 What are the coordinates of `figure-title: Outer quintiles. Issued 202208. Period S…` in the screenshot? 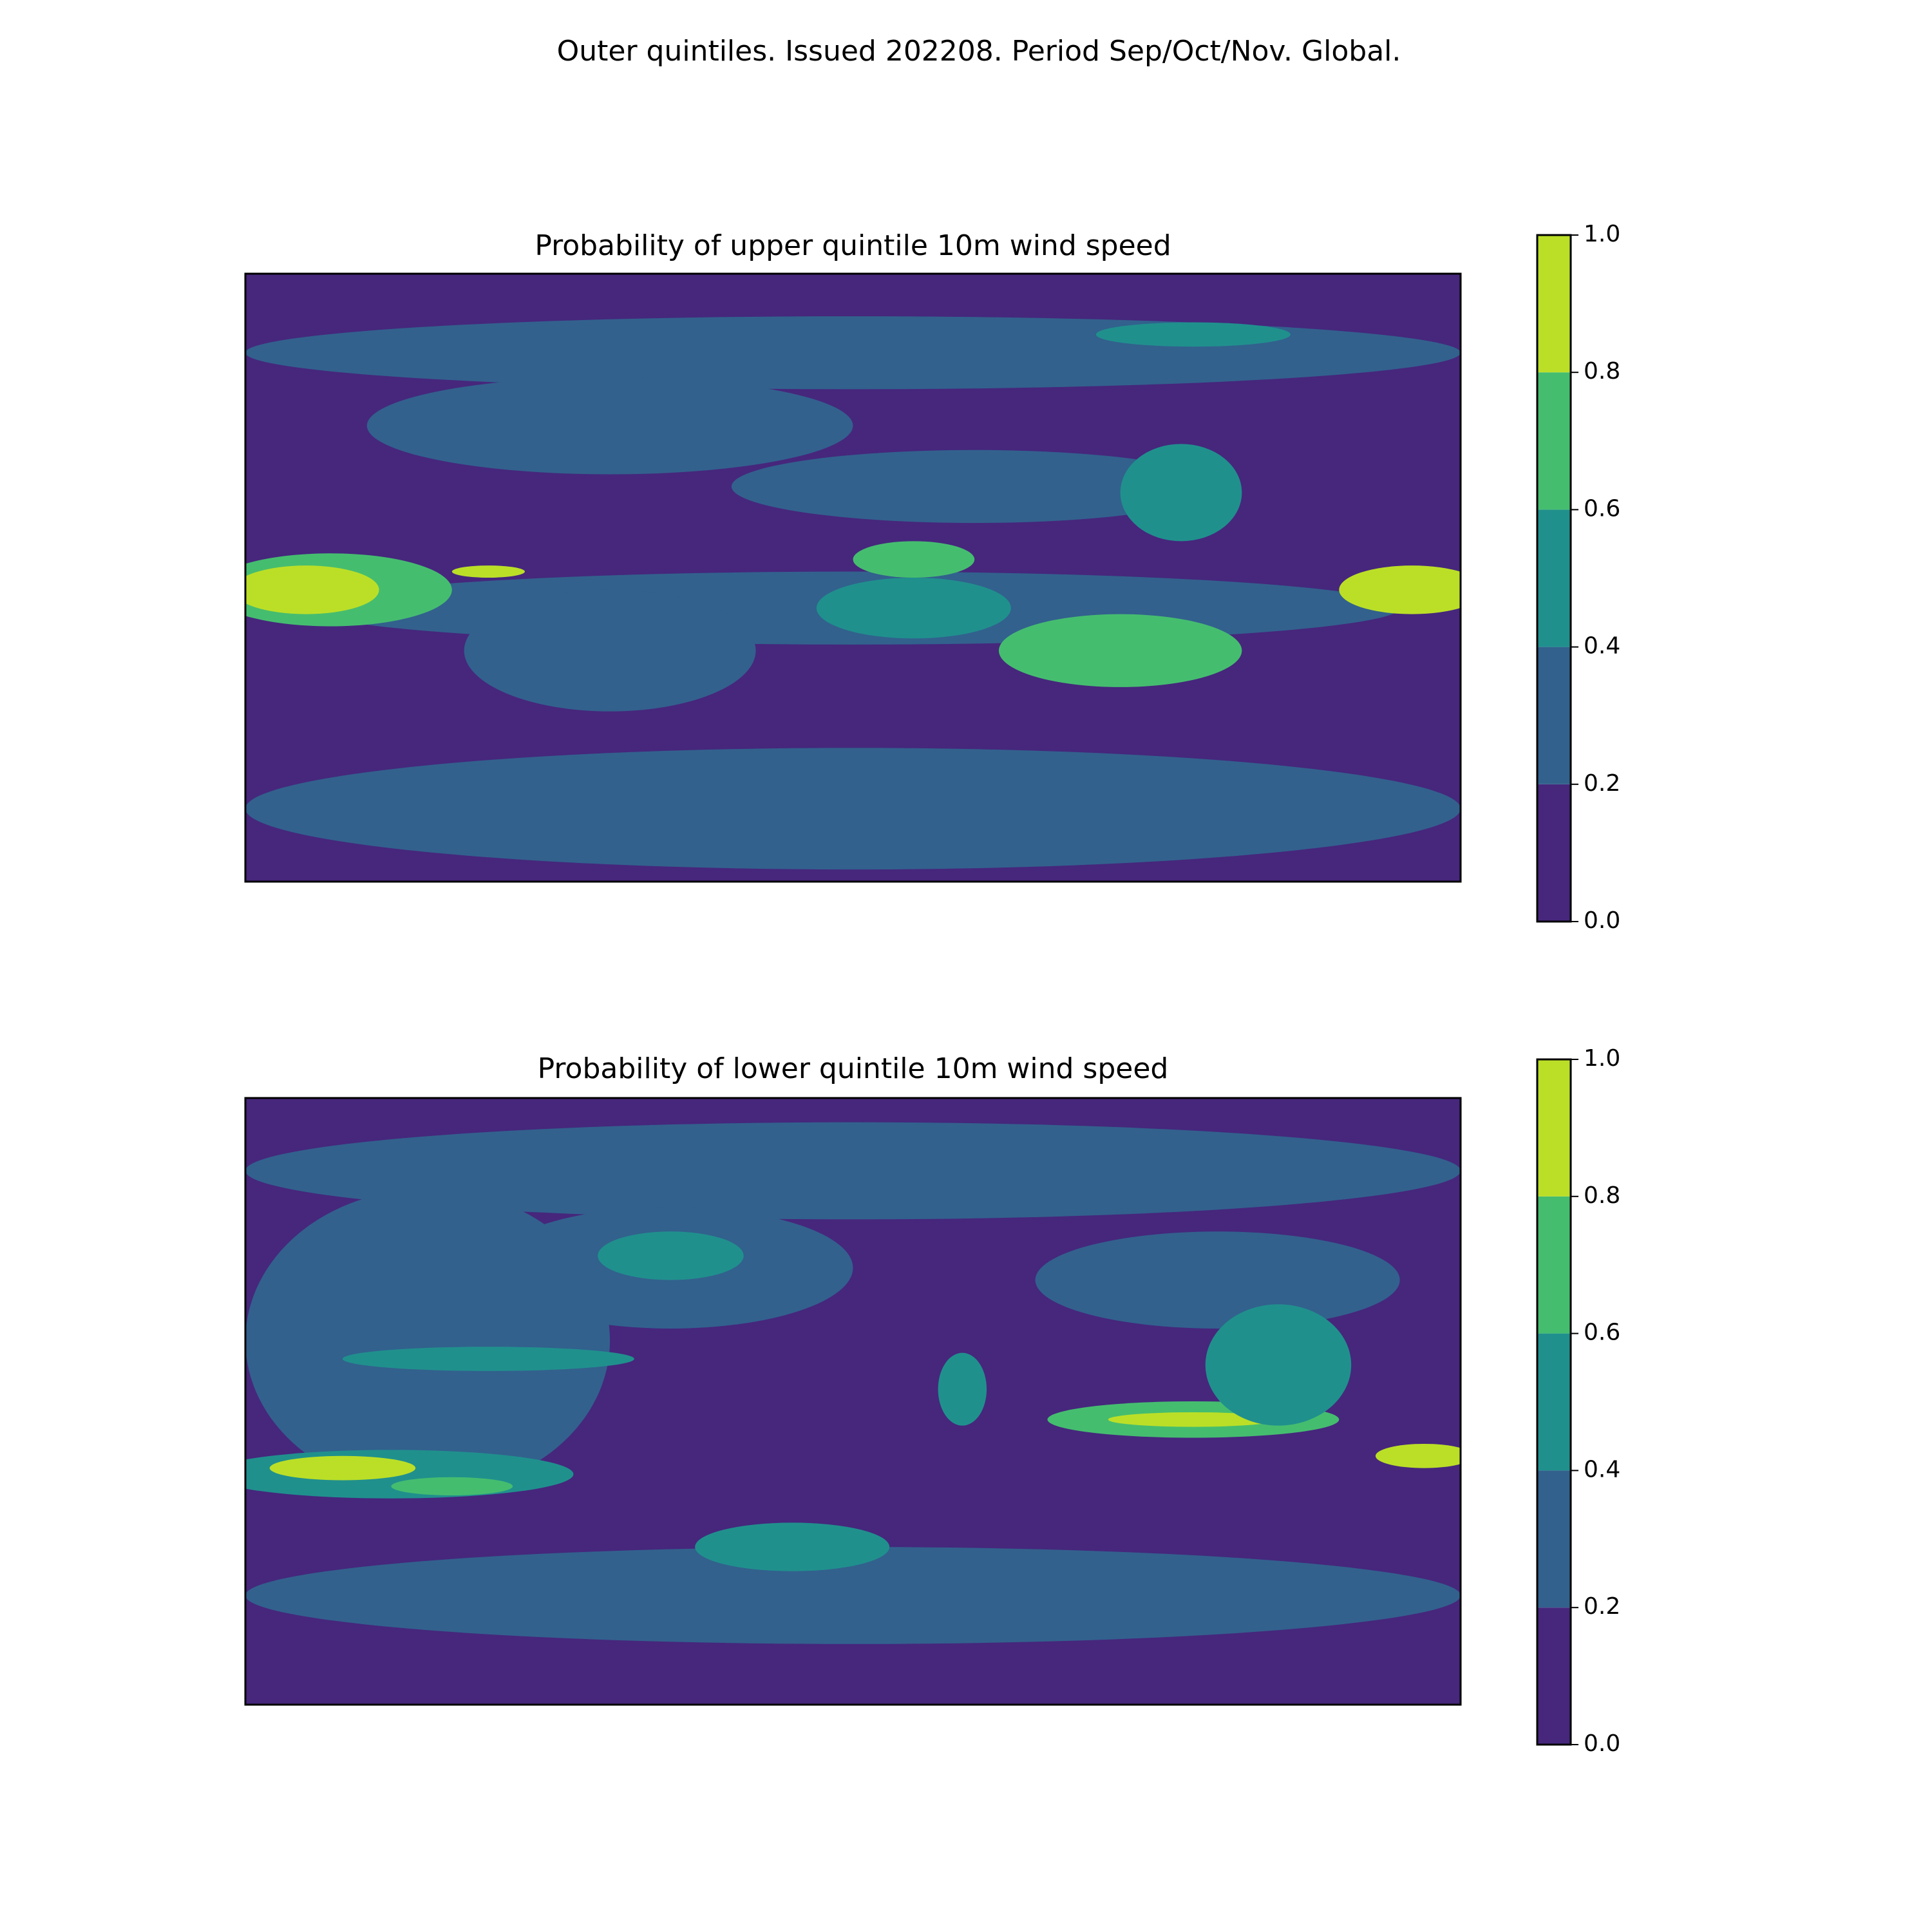 It's located at (979, 52).